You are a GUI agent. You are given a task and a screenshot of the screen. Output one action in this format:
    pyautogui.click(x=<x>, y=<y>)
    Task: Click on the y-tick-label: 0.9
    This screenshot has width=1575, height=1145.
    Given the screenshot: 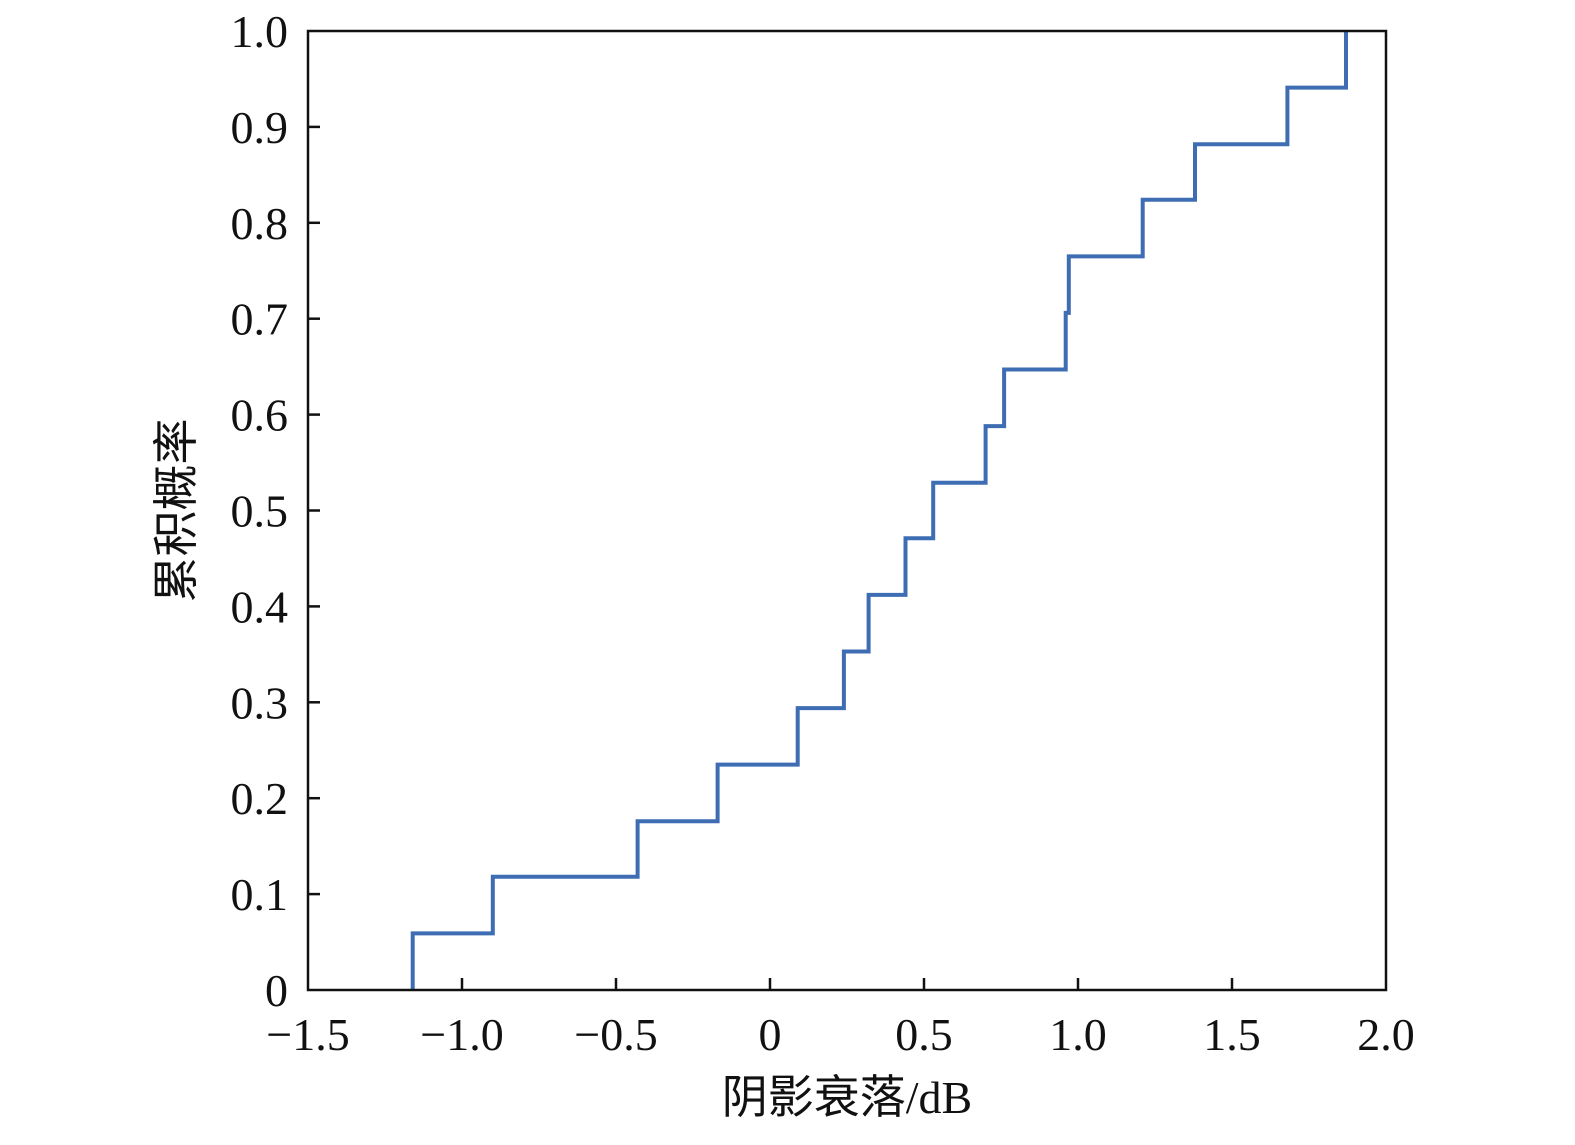 What is the action you would take?
    pyautogui.click(x=260, y=127)
    